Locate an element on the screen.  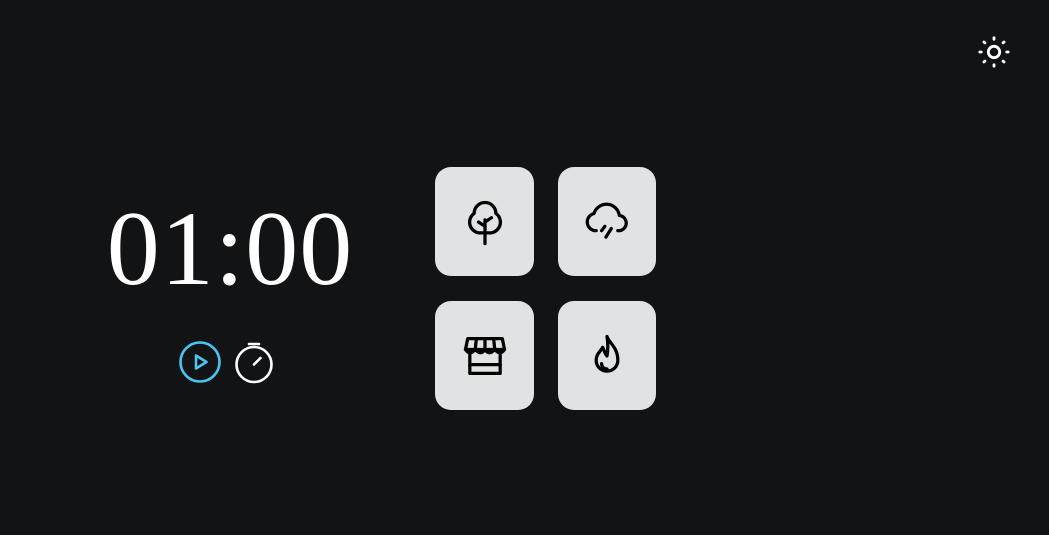
tree-icon is located at coordinates (484, 222).